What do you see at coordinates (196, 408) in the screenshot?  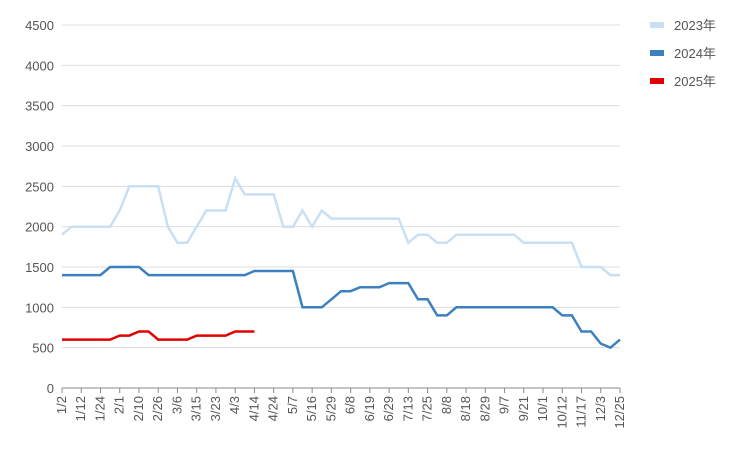 I see `x-tick-label: 3/15` at bounding box center [196, 408].